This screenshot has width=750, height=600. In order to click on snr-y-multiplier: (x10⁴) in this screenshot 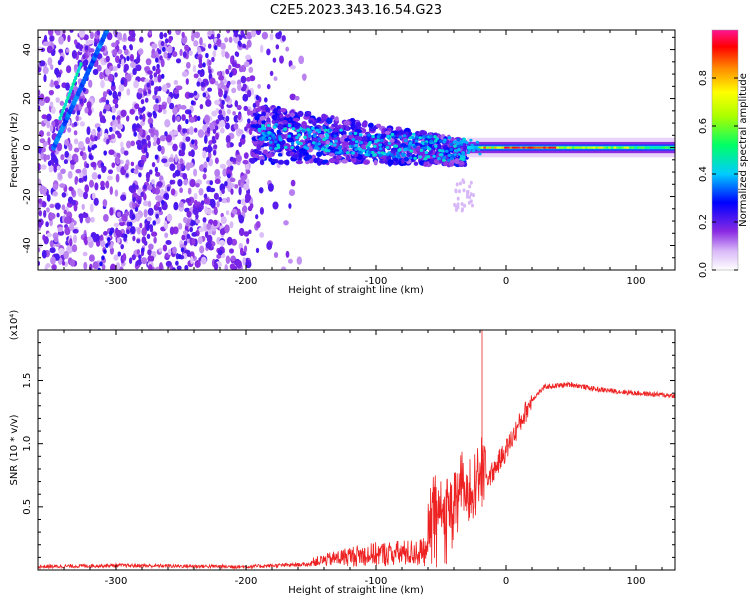, I will do `click(14, 325)`.